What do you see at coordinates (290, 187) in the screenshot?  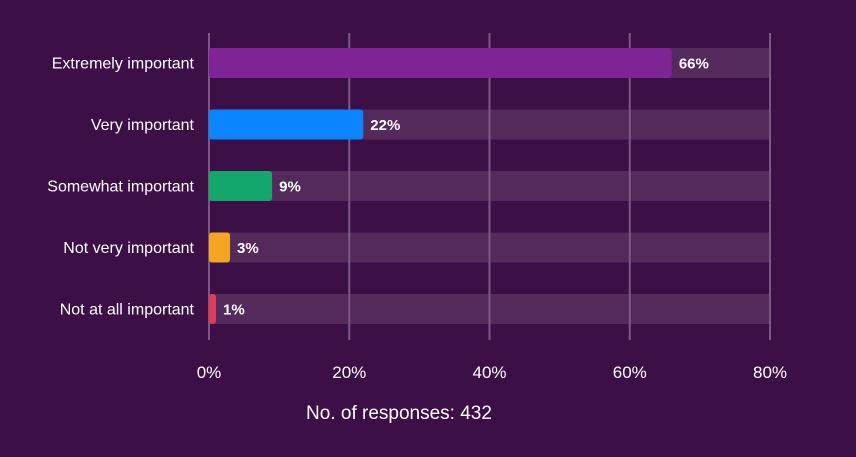 I see `data-label: 9%` at bounding box center [290, 187].